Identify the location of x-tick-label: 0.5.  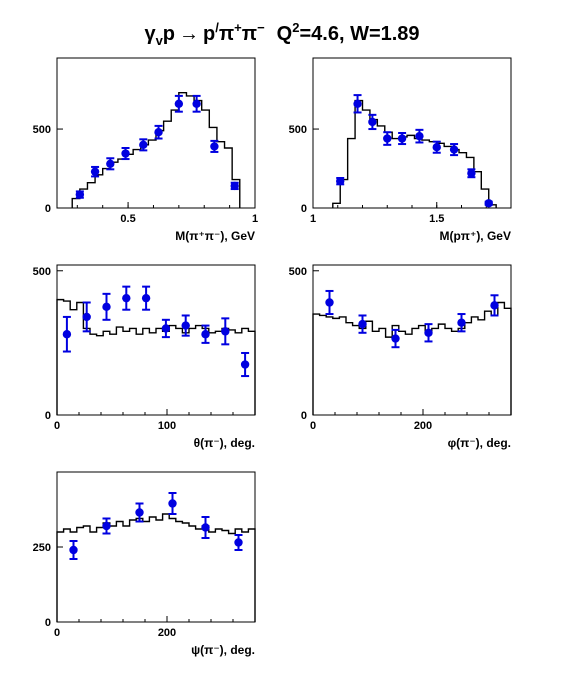
(127, 219).